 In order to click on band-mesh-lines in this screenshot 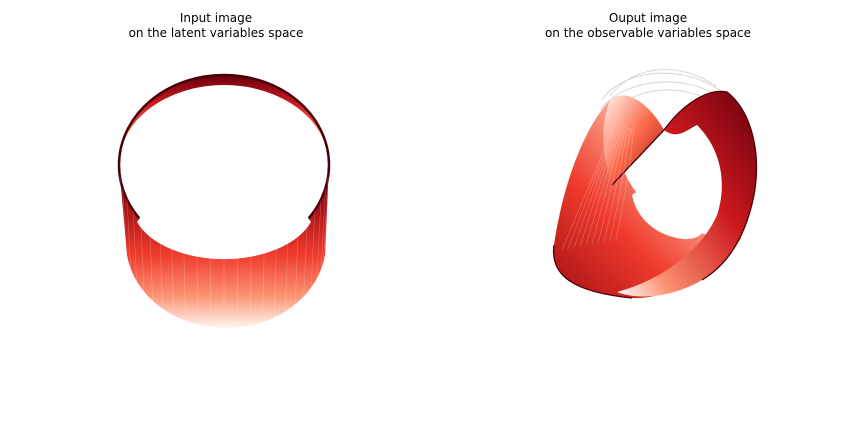, I will do `click(597, 180)`.